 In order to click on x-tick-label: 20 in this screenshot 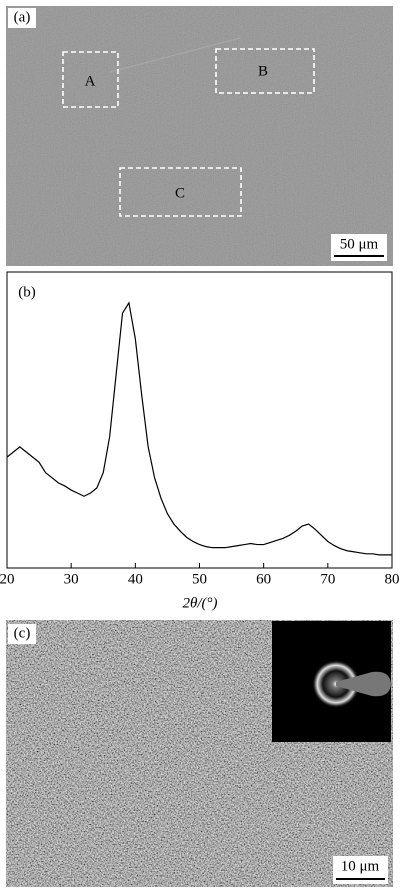, I will do `click(7, 579)`.